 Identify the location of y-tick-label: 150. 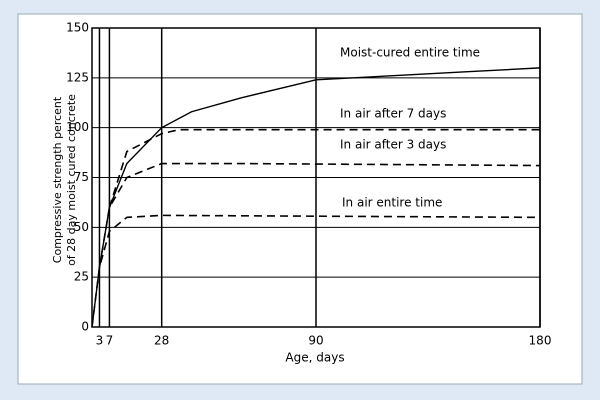
(77, 28).